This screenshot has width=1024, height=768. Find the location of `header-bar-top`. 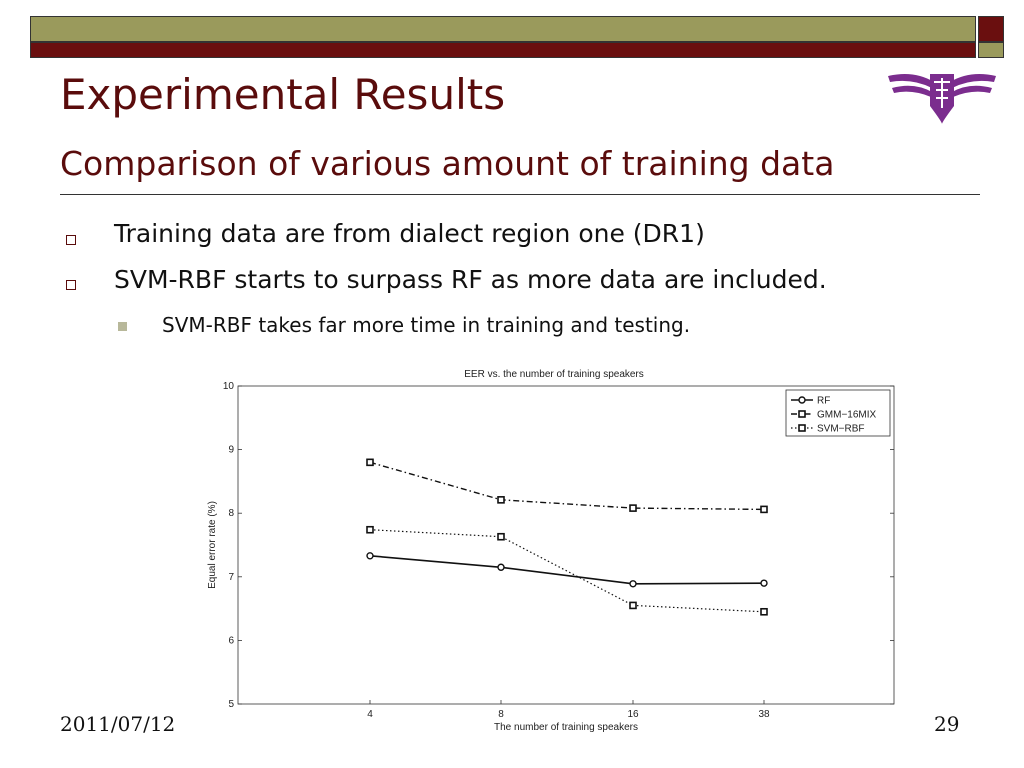

header-bar-top is located at coordinates (503, 29).